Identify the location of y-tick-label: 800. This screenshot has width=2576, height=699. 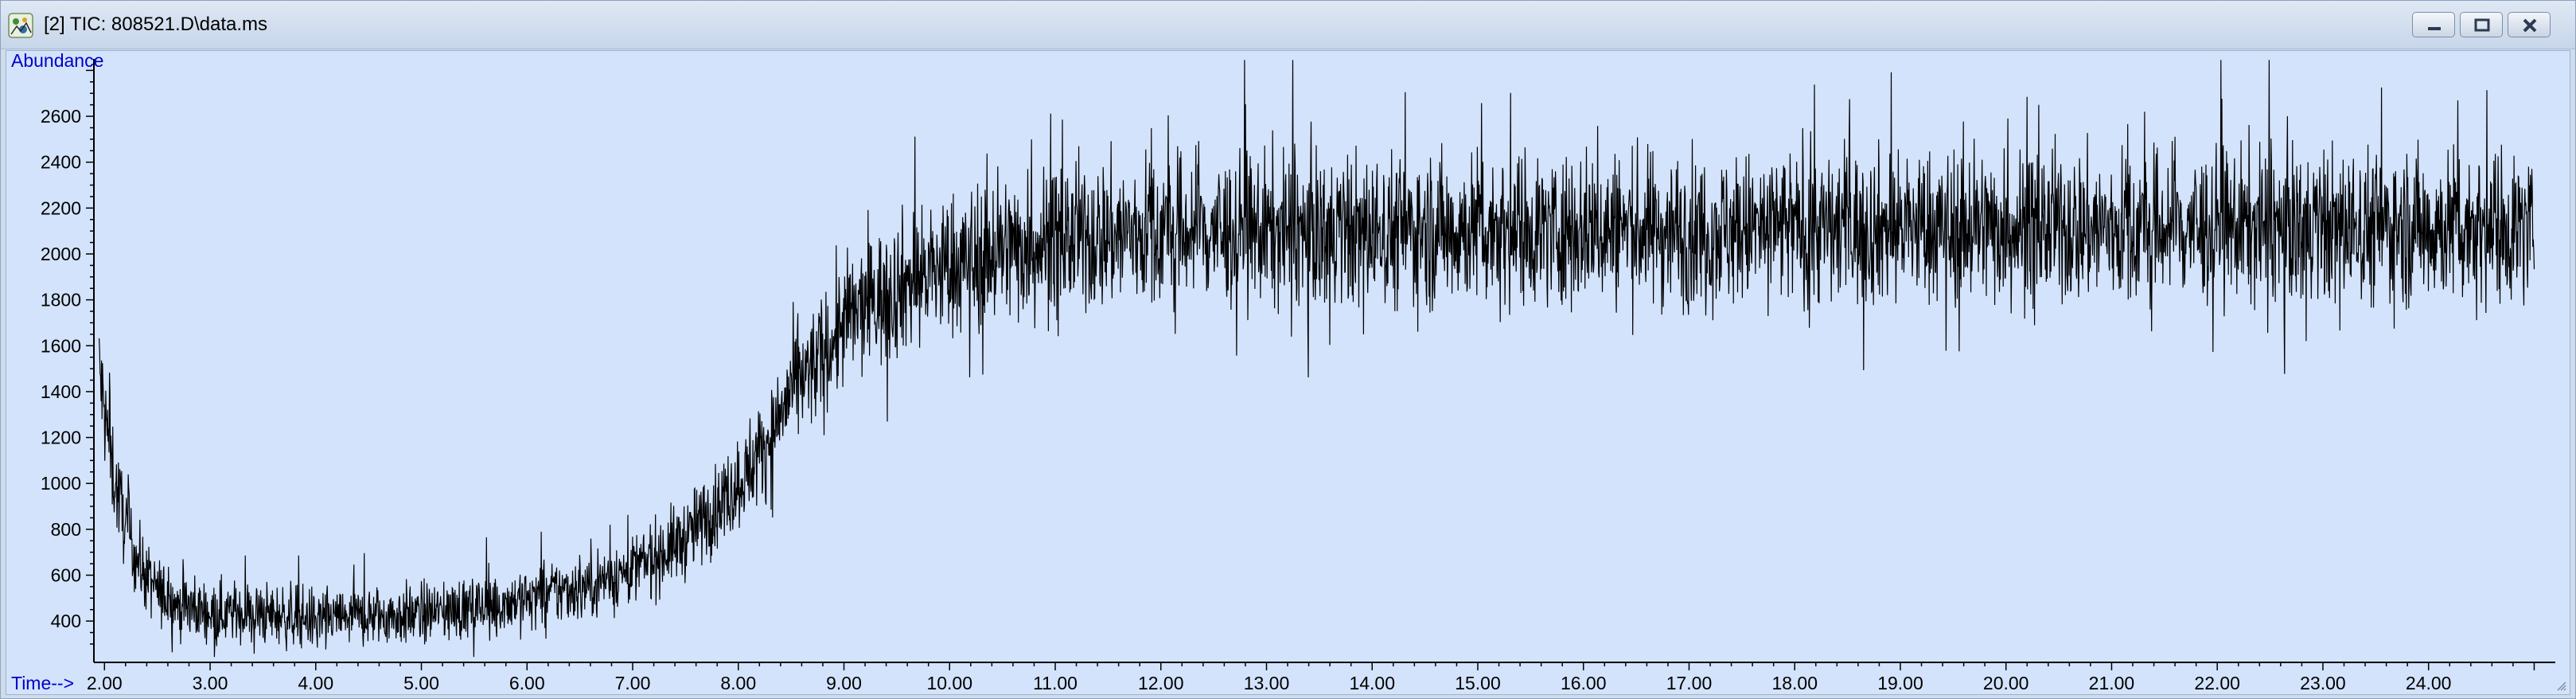
(66, 529).